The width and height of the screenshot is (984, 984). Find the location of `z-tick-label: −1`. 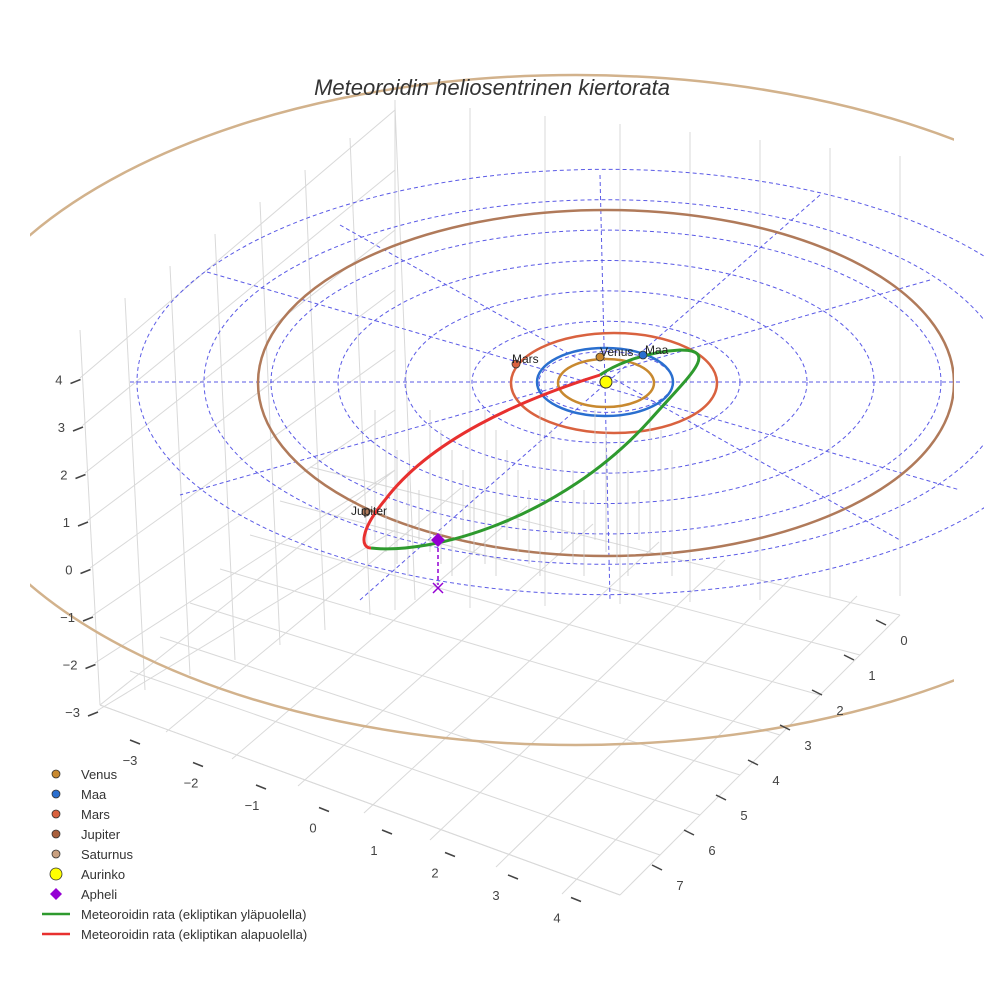

z-tick-label: −1 is located at coordinates (67, 617).